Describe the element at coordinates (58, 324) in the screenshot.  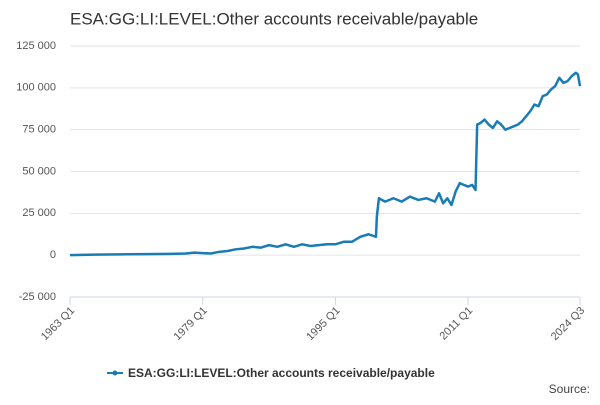
I see `x-tick-label: 1963 Q1` at that location.